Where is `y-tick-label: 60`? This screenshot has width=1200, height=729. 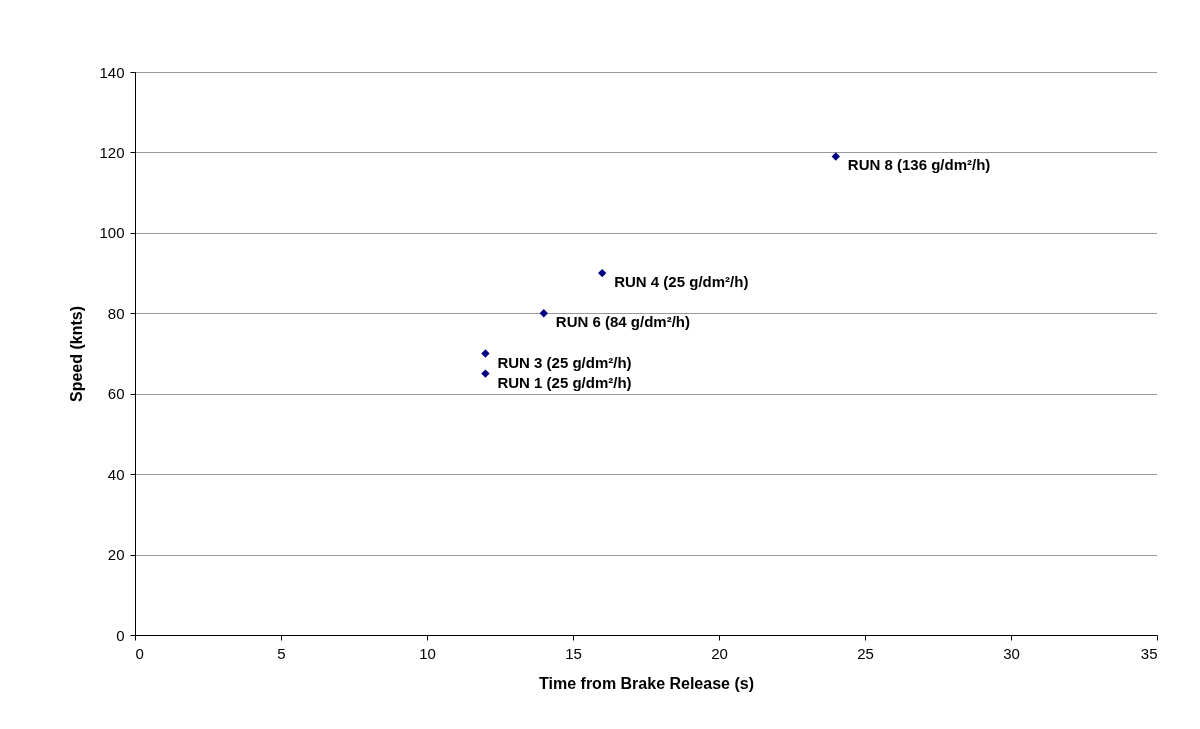
y-tick-label: 60 is located at coordinates (116, 394).